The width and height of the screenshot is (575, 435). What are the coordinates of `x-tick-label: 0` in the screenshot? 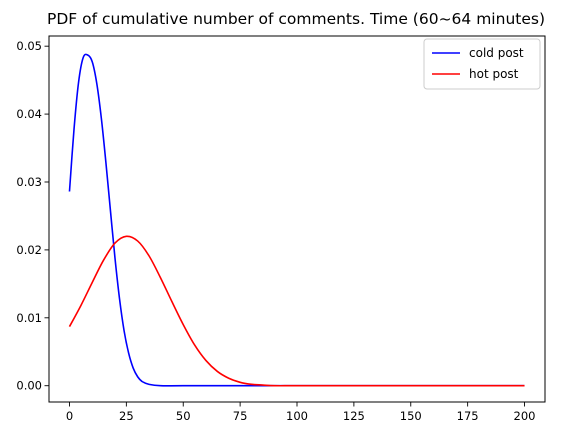 It's located at (69, 416).